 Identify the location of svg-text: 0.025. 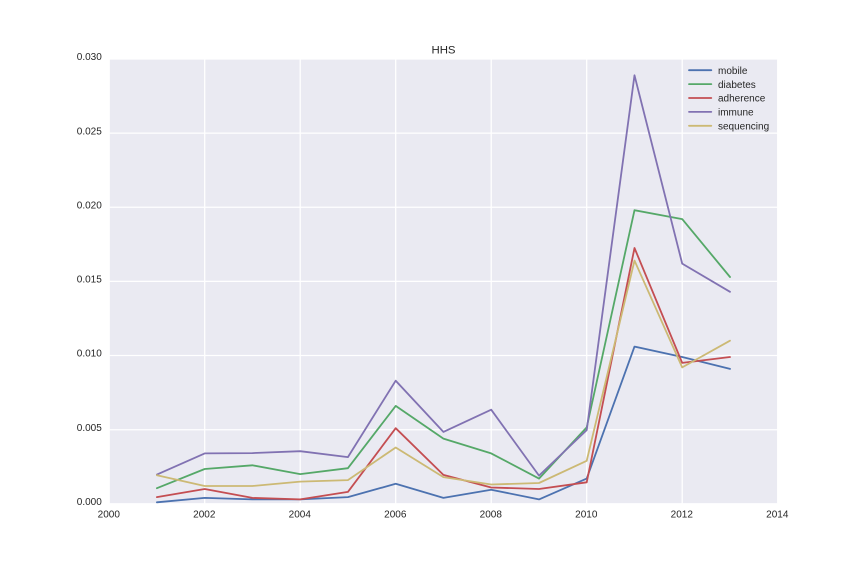
(89, 131).